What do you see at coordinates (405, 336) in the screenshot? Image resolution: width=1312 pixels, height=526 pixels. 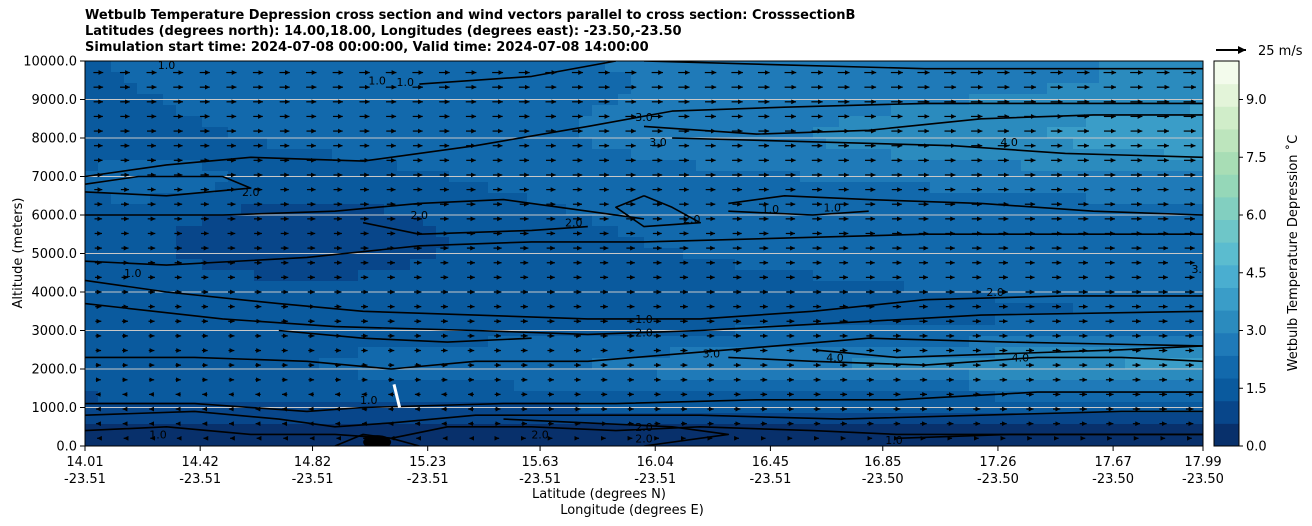 I see `contour-line` at bounding box center [405, 336].